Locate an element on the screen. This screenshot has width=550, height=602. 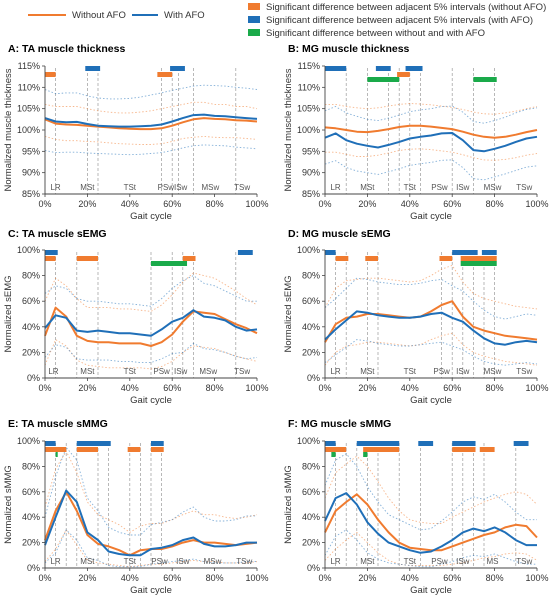
y-tick-label: 105% is located at coordinates (308, 109).